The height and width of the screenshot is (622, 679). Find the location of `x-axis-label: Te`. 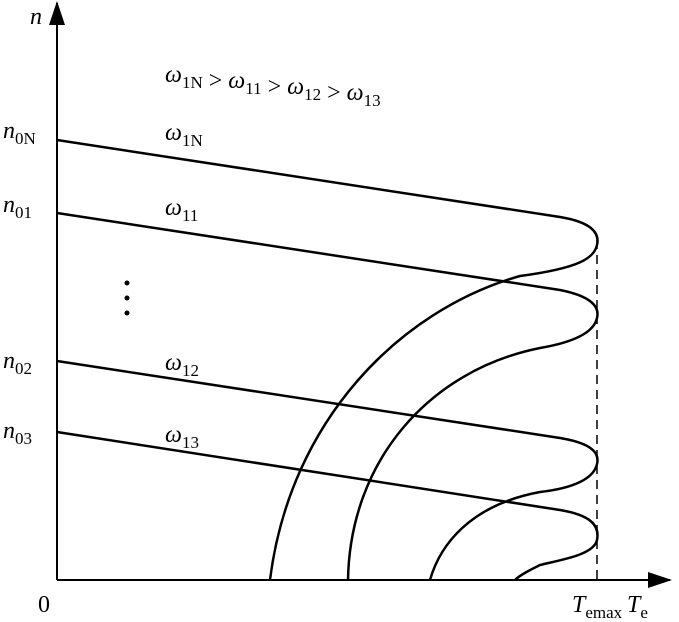

x-axis-label: Te is located at coordinates (637, 607).